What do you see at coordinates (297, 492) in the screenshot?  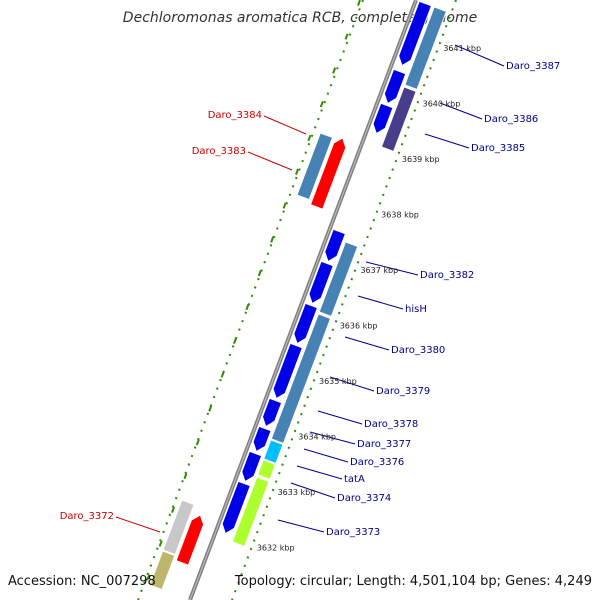 I see `tick-label: 3633 kbp` at bounding box center [297, 492].